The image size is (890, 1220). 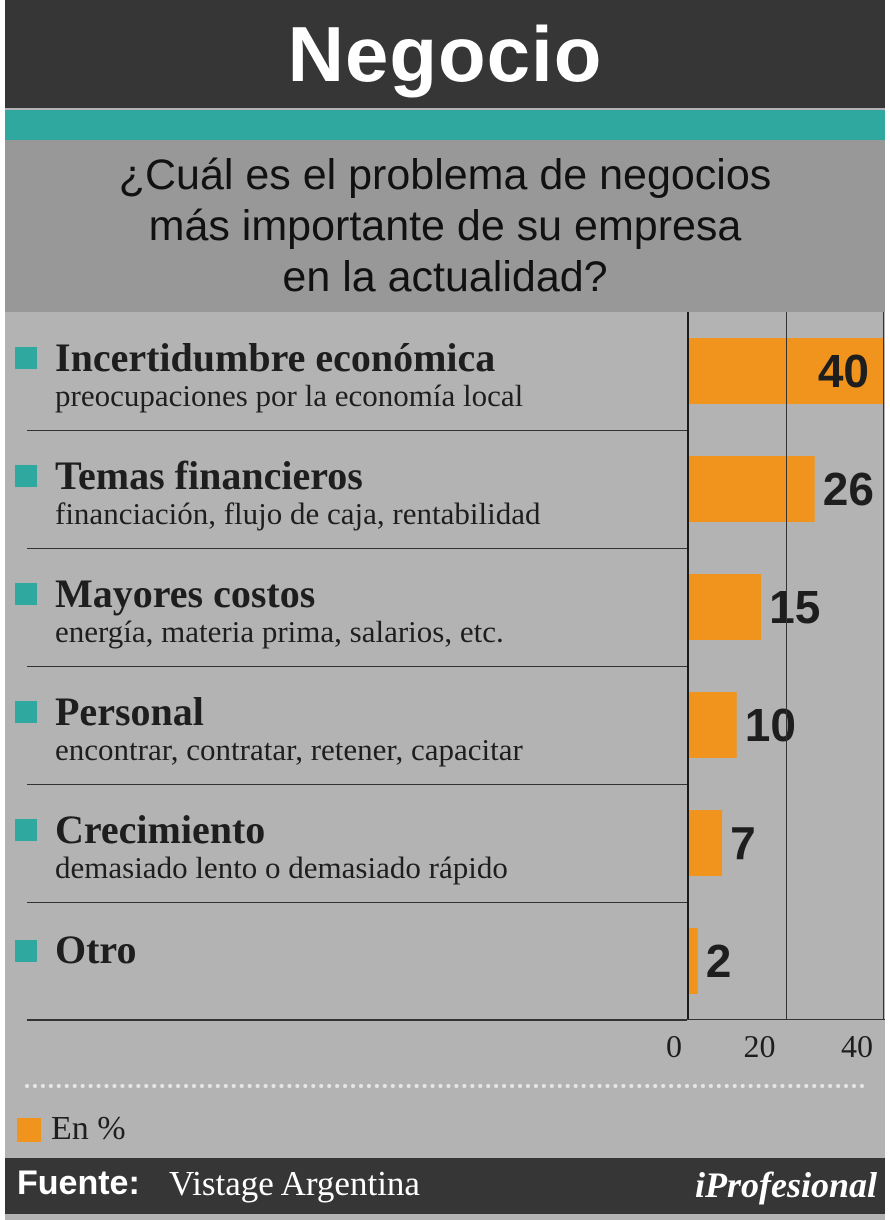 I want to click on x-tick-label: 0, so click(x=674, y=1046).